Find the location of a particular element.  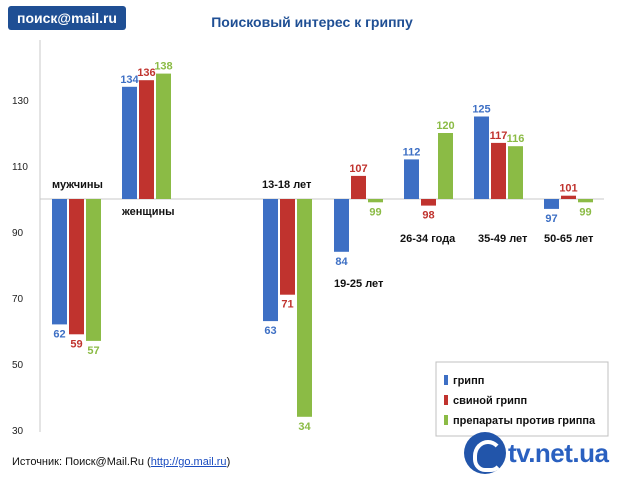

legend: грипп свиной грипп препараты против гриппа is located at coordinates (520, 401).